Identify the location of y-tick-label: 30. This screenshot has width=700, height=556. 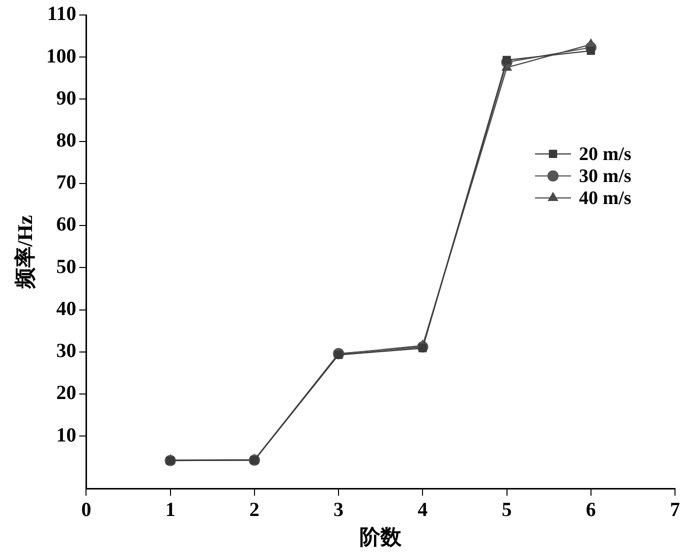
(66, 351).